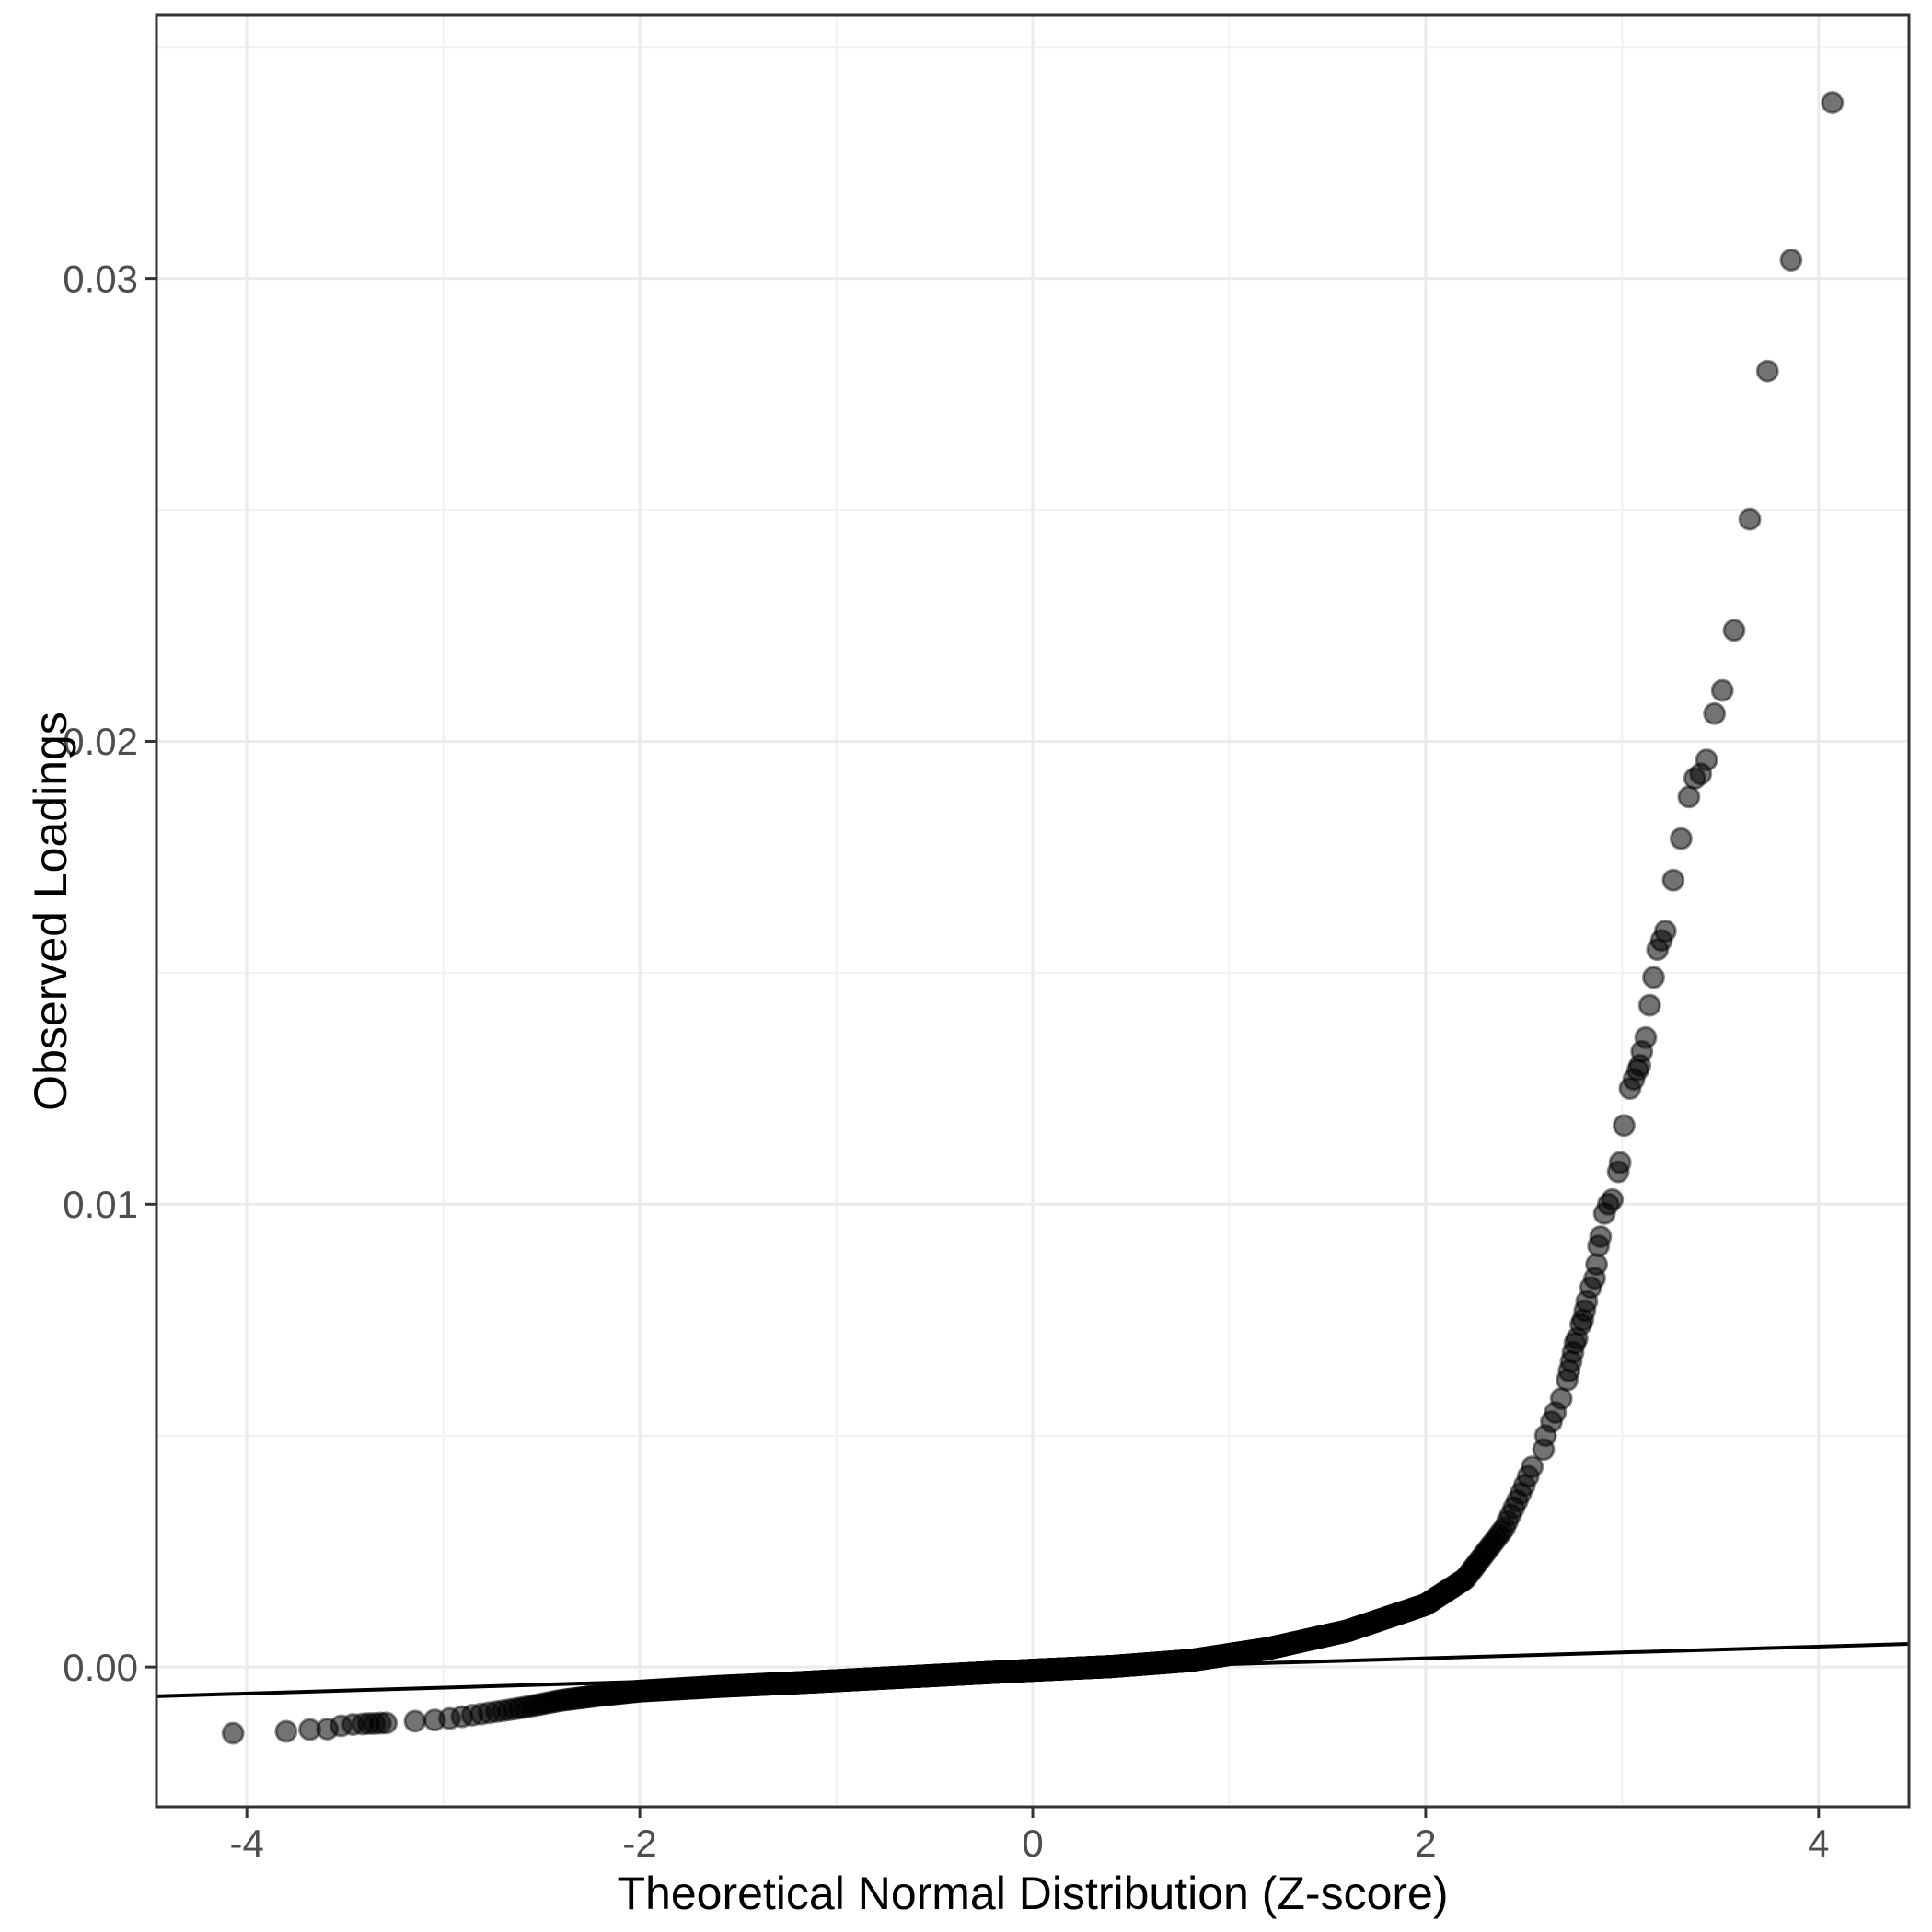 The height and width of the screenshot is (1932, 1932). What do you see at coordinates (51, 911) in the screenshot?
I see `y-axis-title: Observed Loadings` at bounding box center [51, 911].